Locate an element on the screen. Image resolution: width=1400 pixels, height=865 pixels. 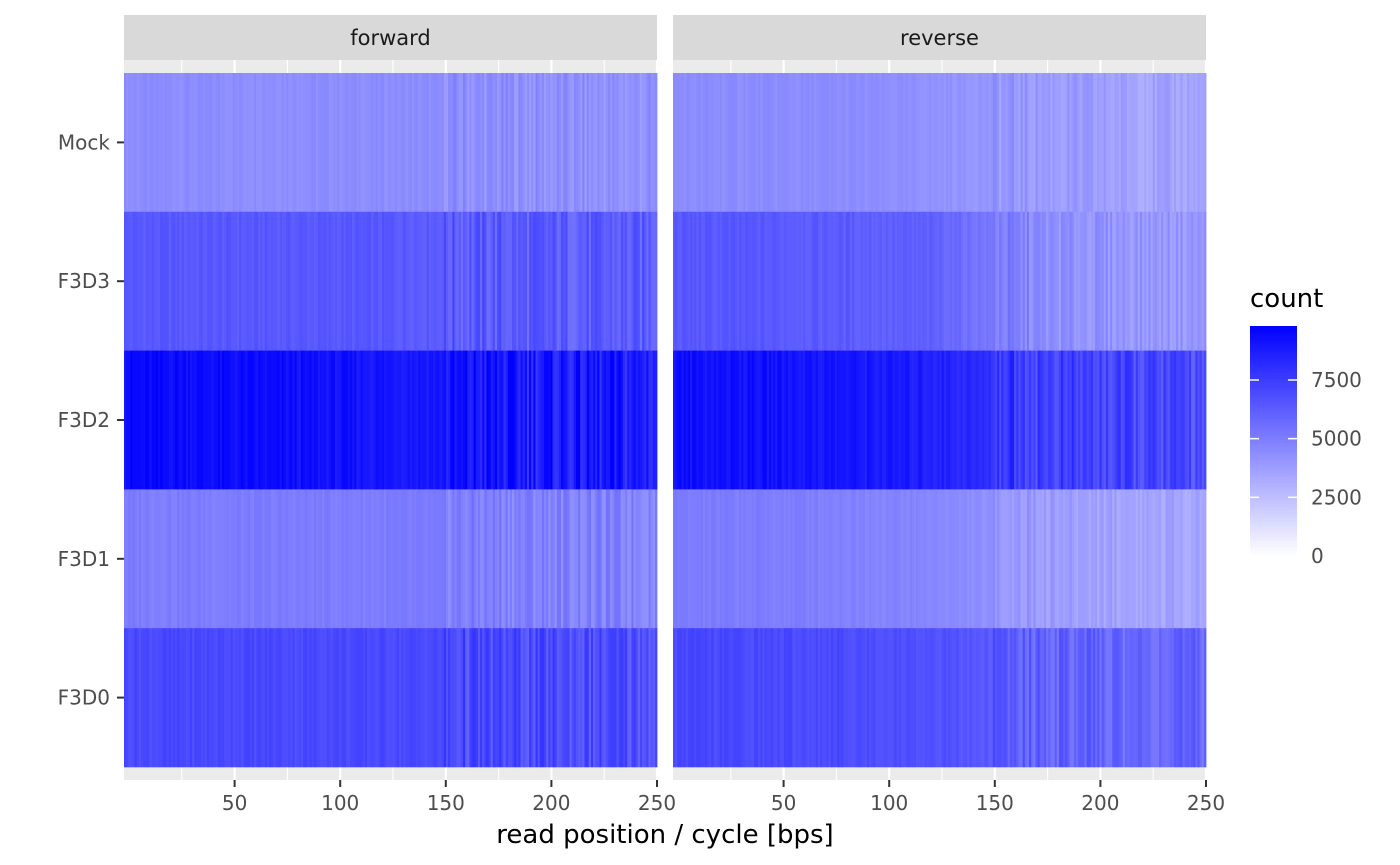
x-tick-label: 250 is located at coordinates (657, 803).